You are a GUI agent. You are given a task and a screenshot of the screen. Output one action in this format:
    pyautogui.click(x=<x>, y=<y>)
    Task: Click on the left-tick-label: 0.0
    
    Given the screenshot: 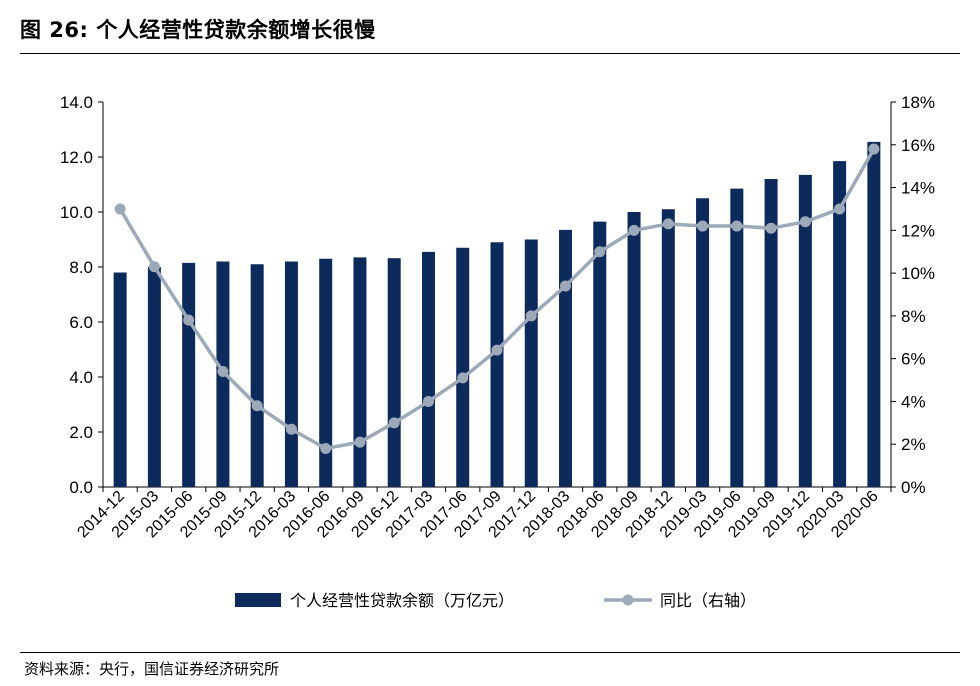 What is the action you would take?
    pyautogui.click(x=81, y=487)
    